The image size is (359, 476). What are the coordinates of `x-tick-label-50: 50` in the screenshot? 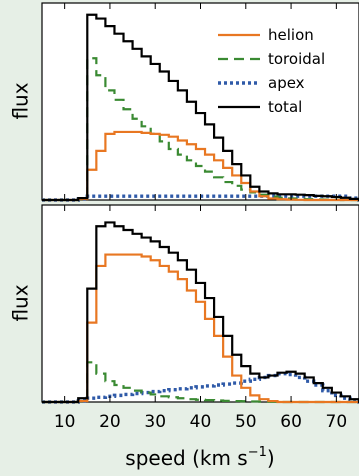 It's located at (246, 422).